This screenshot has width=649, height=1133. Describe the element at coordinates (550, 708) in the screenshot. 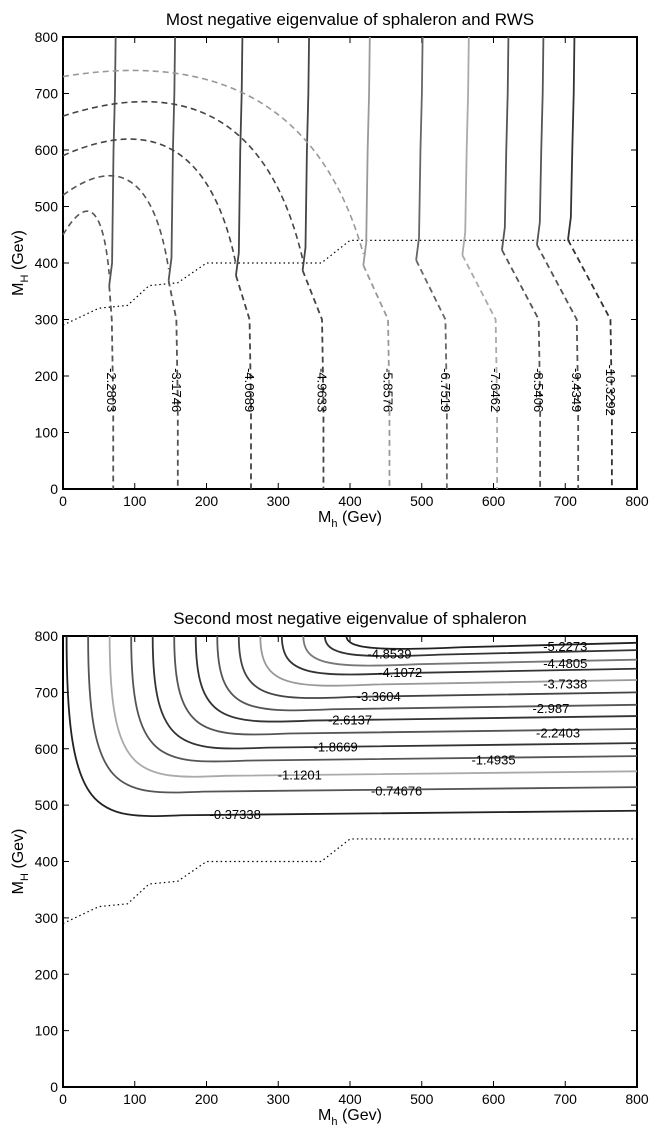

I see `contour-label: -2.987` at that location.